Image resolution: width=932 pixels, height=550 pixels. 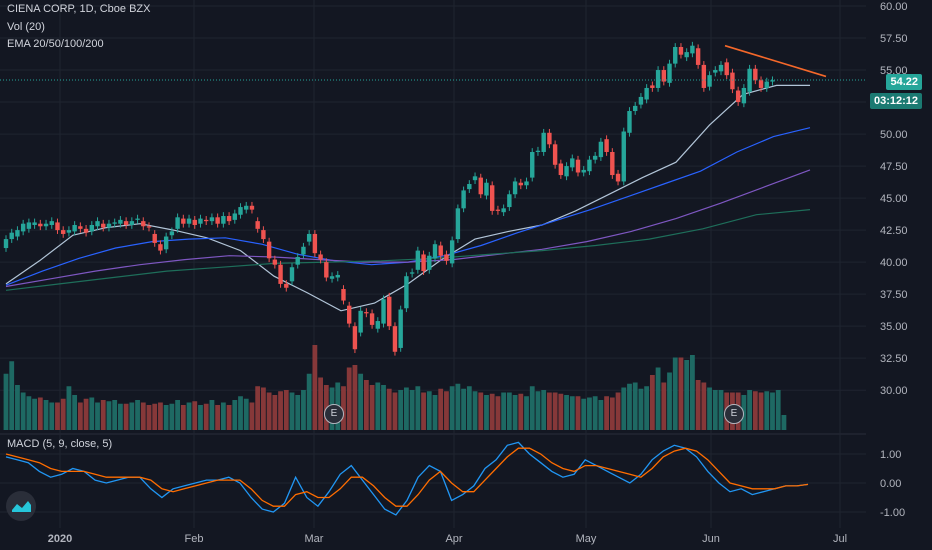 What do you see at coordinates (21, 506) in the screenshot?
I see `tradingview-logo-icon` at bounding box center [21, 506].